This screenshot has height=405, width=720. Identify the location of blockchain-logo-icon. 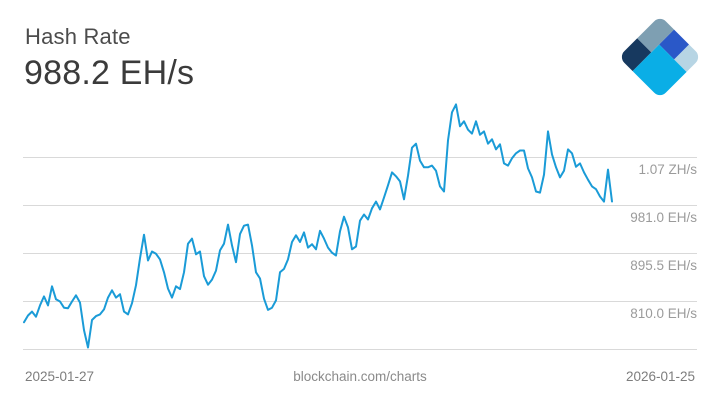
(660, 57).